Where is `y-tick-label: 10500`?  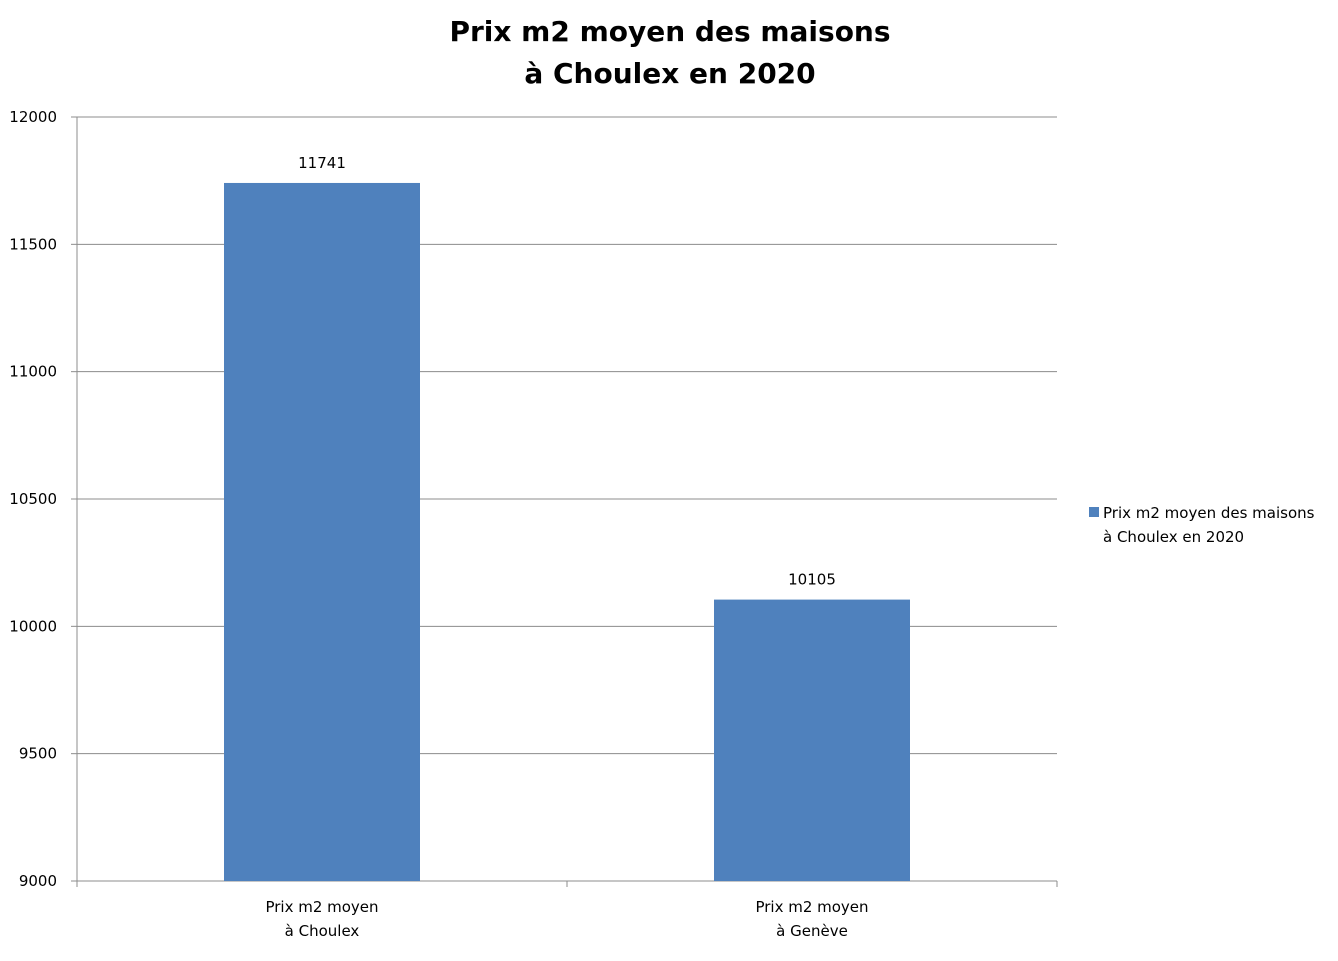
y-tick-label: 10500 is located at coordinates (33, 499).